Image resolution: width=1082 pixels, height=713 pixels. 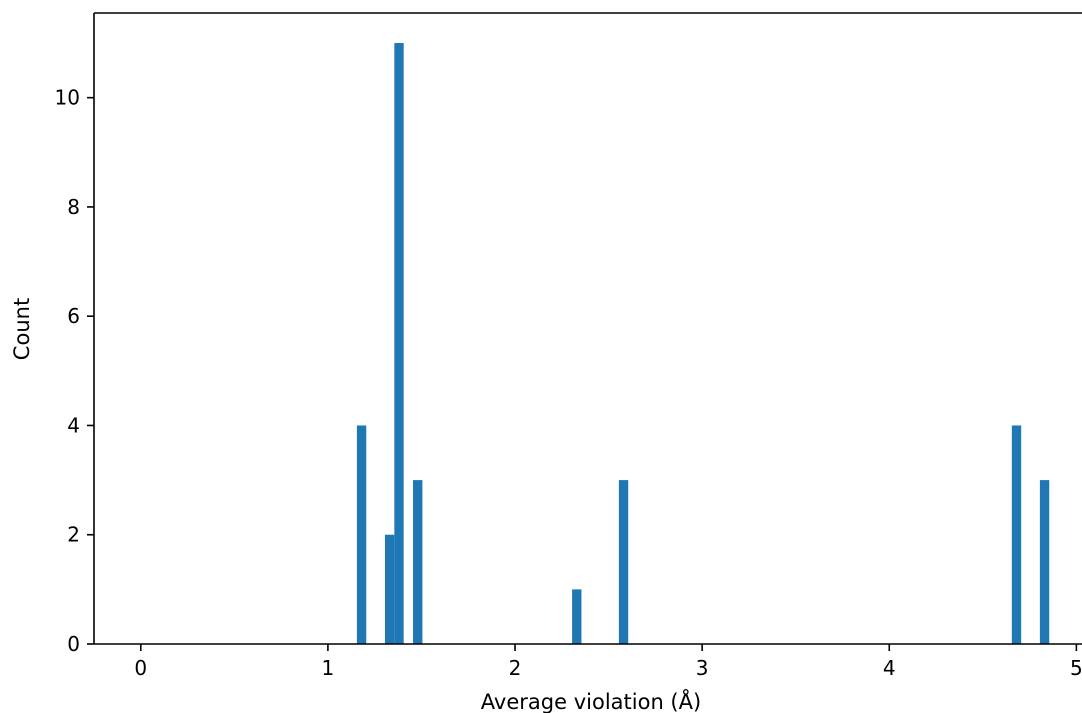 What do you see at coordinates (73, 535) in the screenshot?
I see `y-tick-label: 2` at bounding box center [73, 535].